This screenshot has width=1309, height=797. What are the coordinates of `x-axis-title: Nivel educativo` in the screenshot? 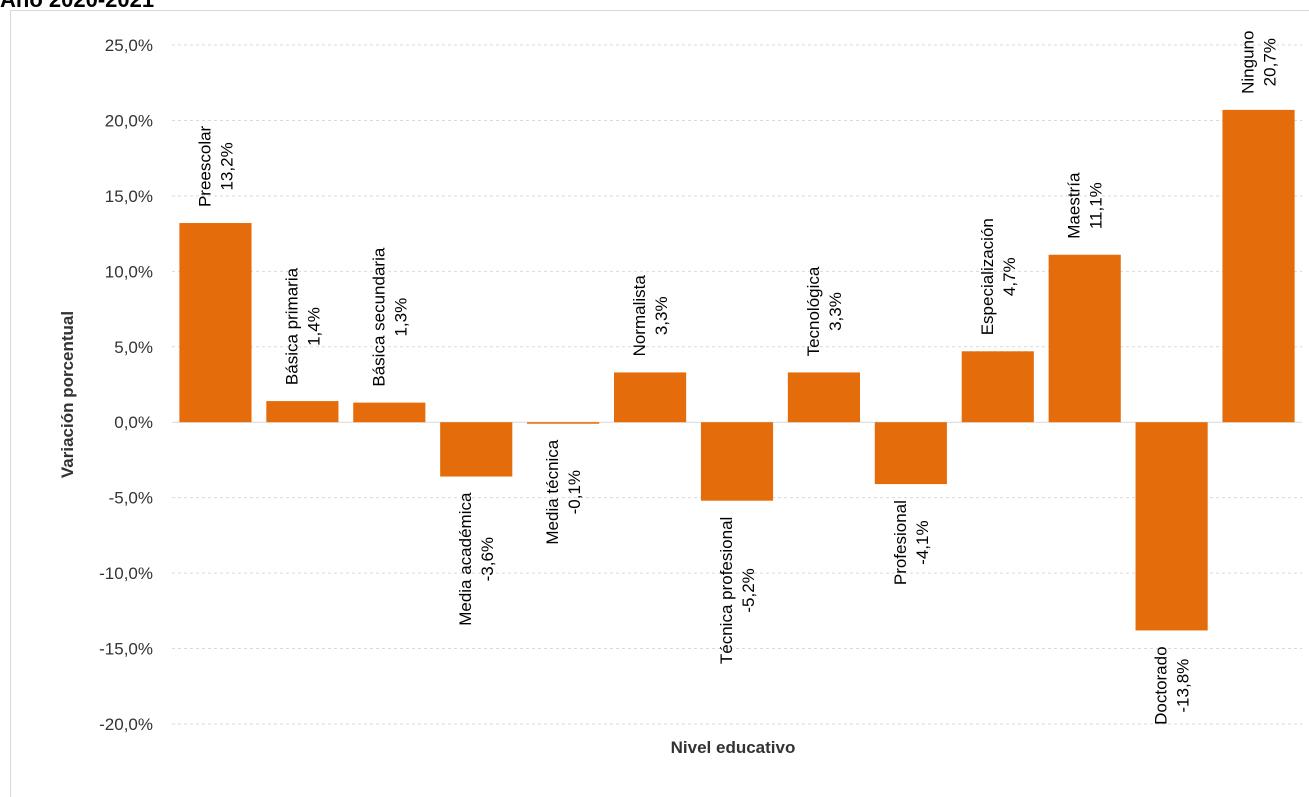 It's located at (733, 747).